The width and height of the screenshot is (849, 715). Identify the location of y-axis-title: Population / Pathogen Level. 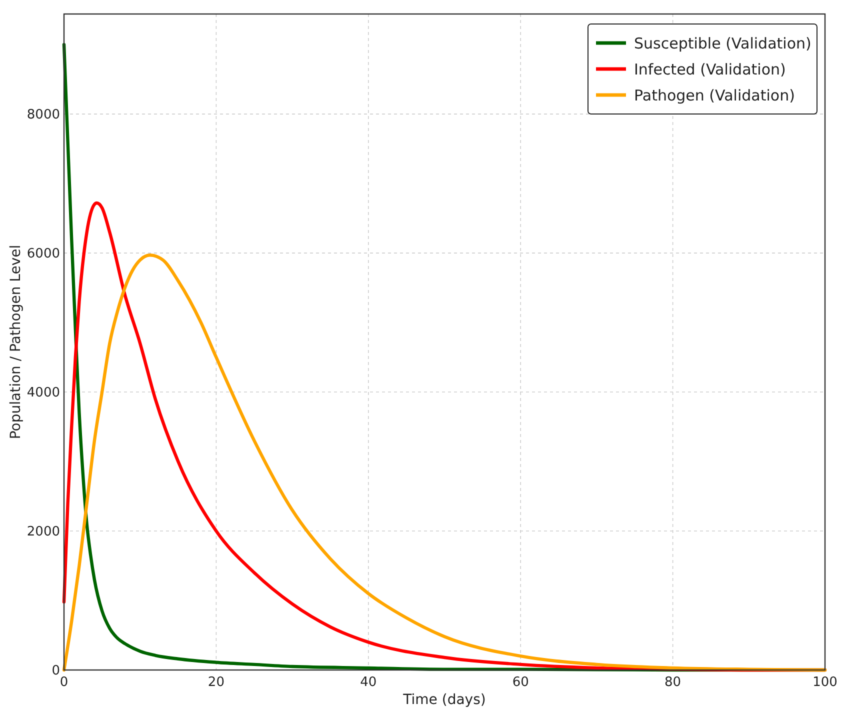
(16, 342).